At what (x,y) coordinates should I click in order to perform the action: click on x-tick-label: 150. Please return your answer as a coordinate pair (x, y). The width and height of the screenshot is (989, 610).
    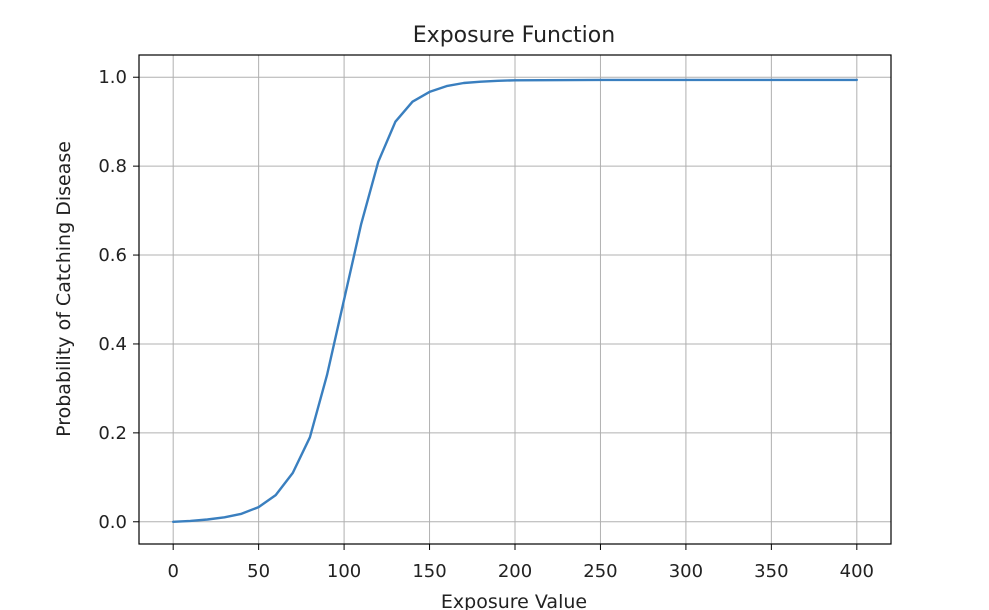
    Looking at the image, I should click on (429, 571).